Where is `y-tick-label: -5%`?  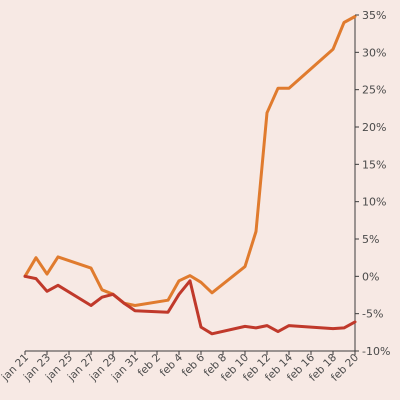
y-tick-label: -5% is located at coordinates (372, 314).